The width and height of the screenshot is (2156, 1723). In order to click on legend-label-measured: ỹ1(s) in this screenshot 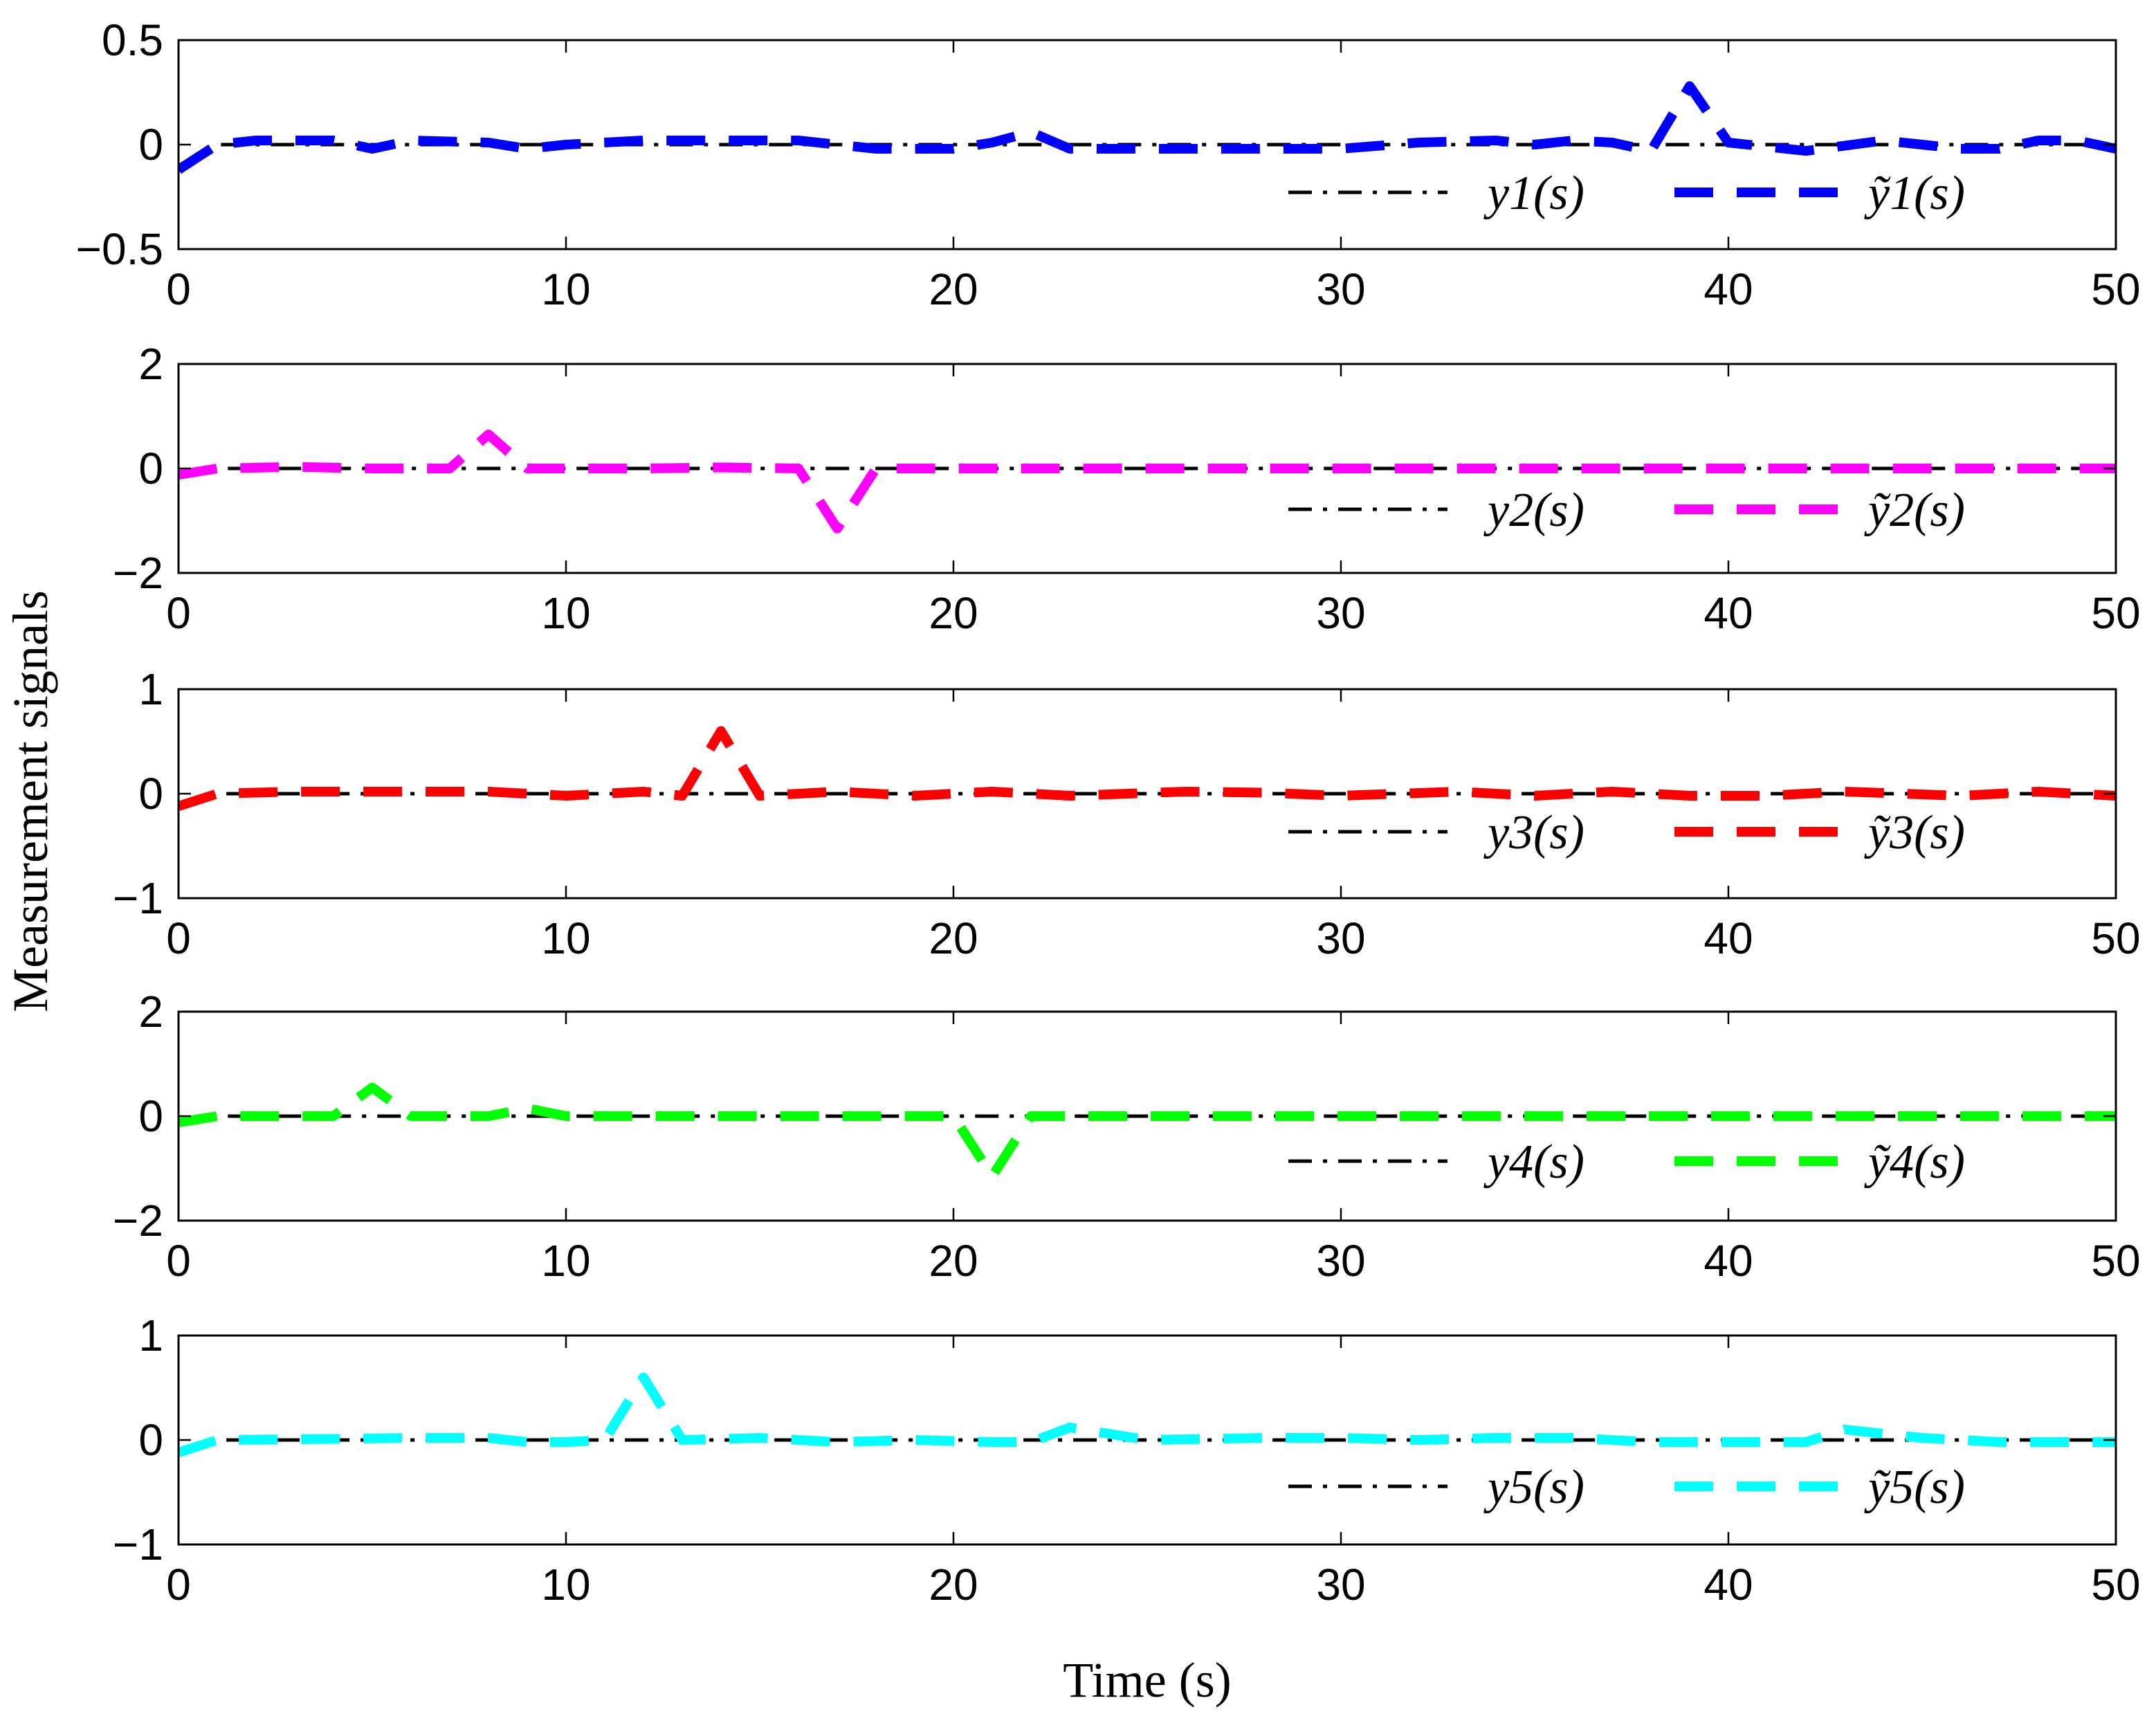, I will do `click(1914, 193)`.